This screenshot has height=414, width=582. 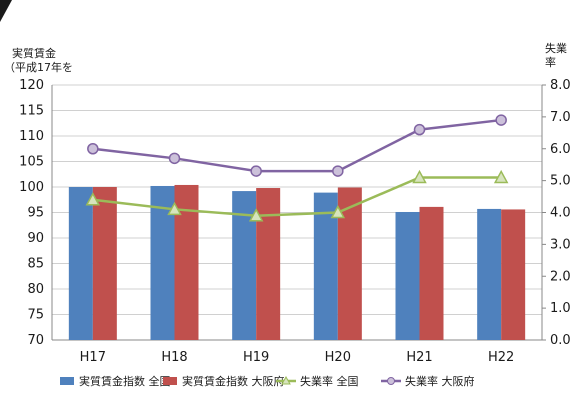 What do you see at coordinates (125, 381) in the screenshot?
I see `legend-label-0: 実質賃金指数 全国` at bounding box center [125, 381].